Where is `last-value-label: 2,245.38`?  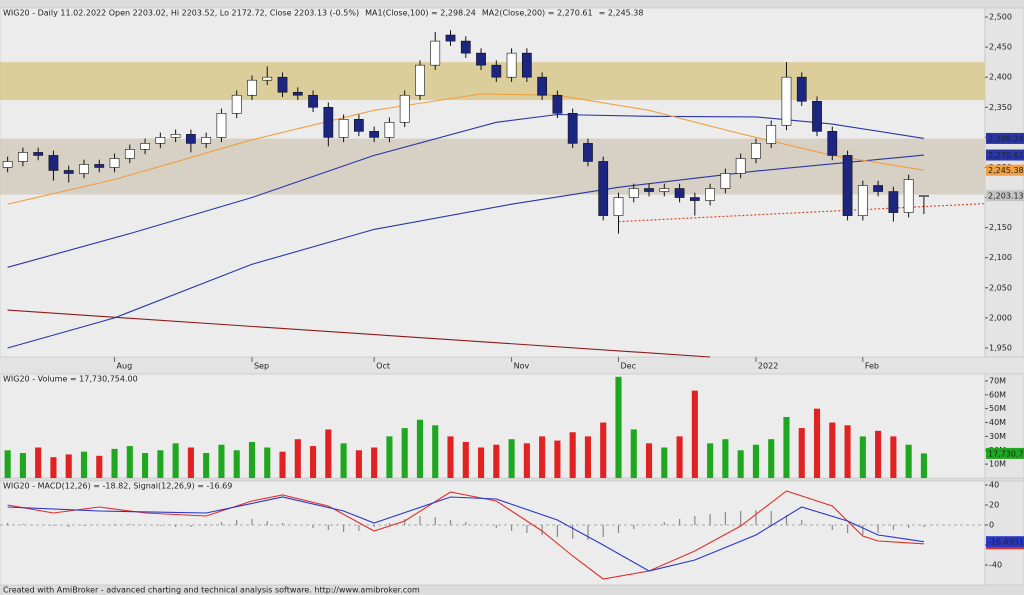
last-value-label: 2,245.38 is located at coordinates (1006, 170).